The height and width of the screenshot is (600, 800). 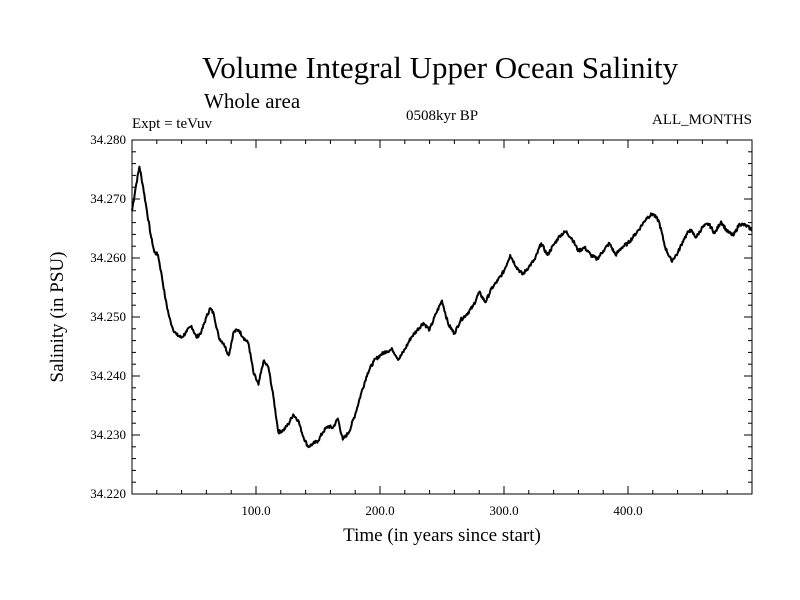 I want to click on months-label: ALL_MONTHS, so click(x=702, y=120).